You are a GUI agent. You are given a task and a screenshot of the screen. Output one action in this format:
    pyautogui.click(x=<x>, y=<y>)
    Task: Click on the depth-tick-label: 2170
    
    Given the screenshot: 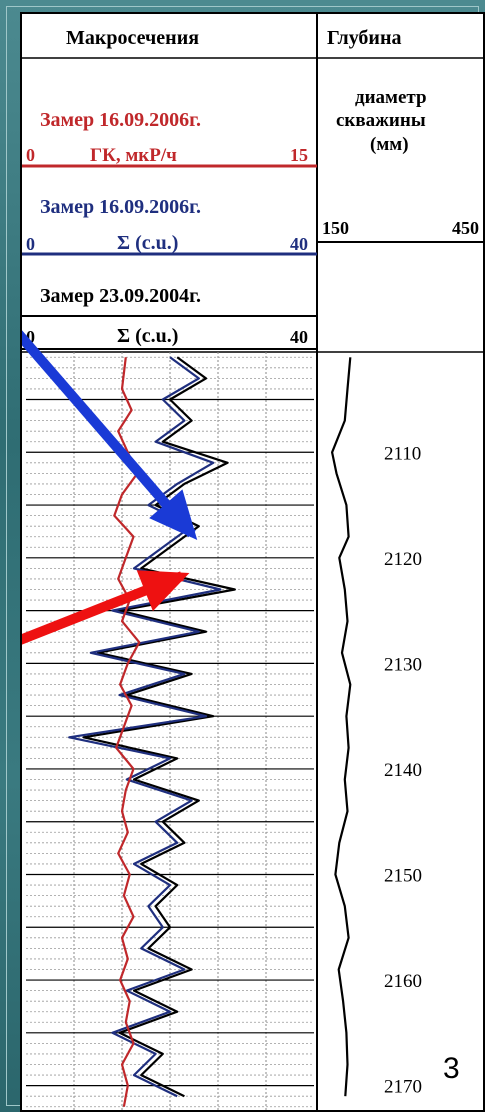 What is the action you would take?
    pyautogui.click(x=403, y=1087)
    